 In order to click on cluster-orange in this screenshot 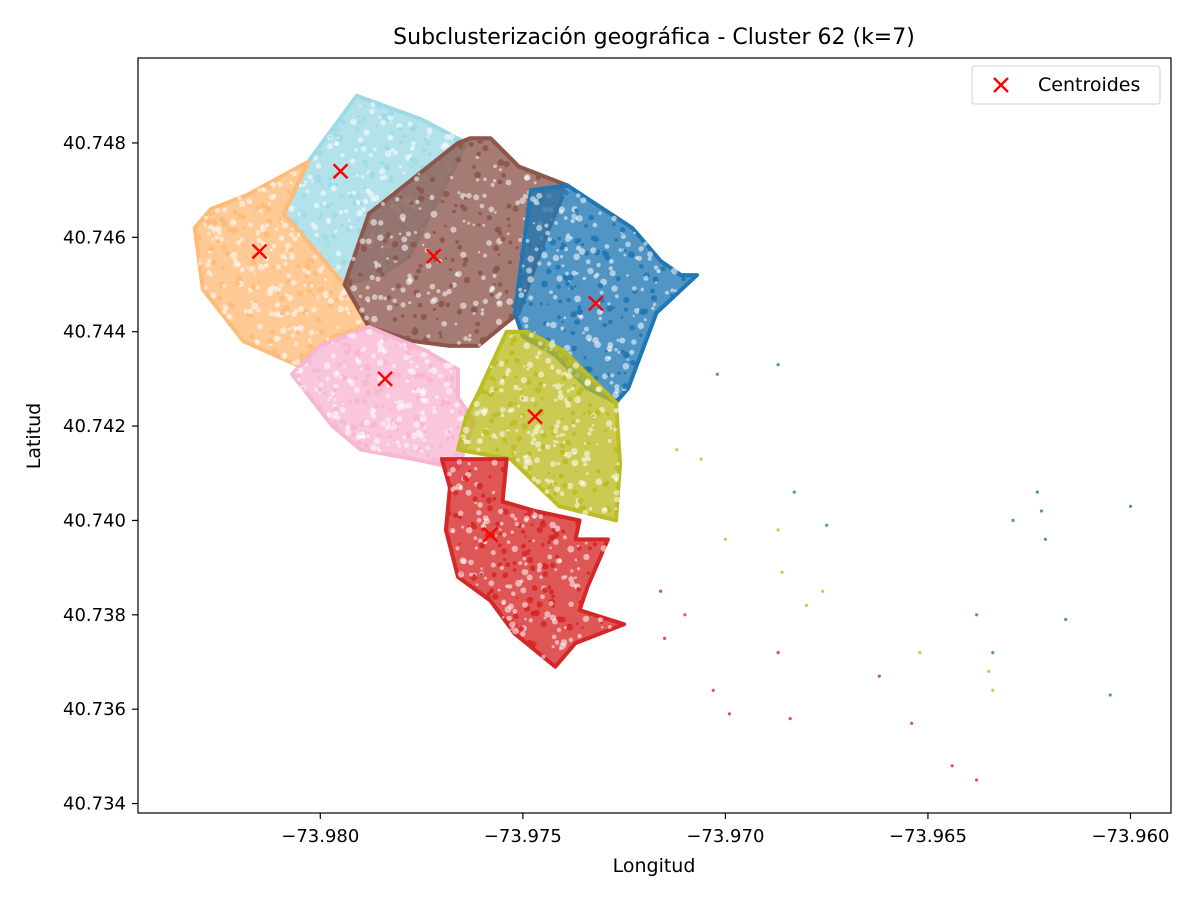, I will do `click(281, 263)`.